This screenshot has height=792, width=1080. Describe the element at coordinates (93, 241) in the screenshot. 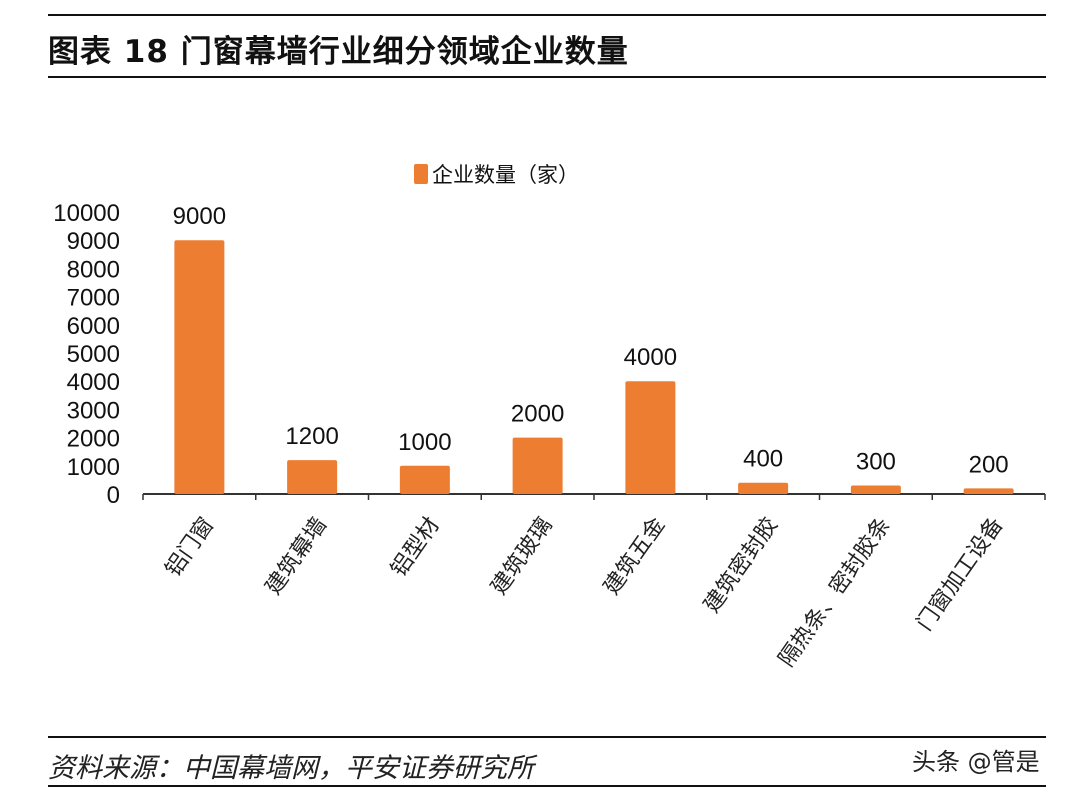

I see `y-tick-label: 9000` at that location.